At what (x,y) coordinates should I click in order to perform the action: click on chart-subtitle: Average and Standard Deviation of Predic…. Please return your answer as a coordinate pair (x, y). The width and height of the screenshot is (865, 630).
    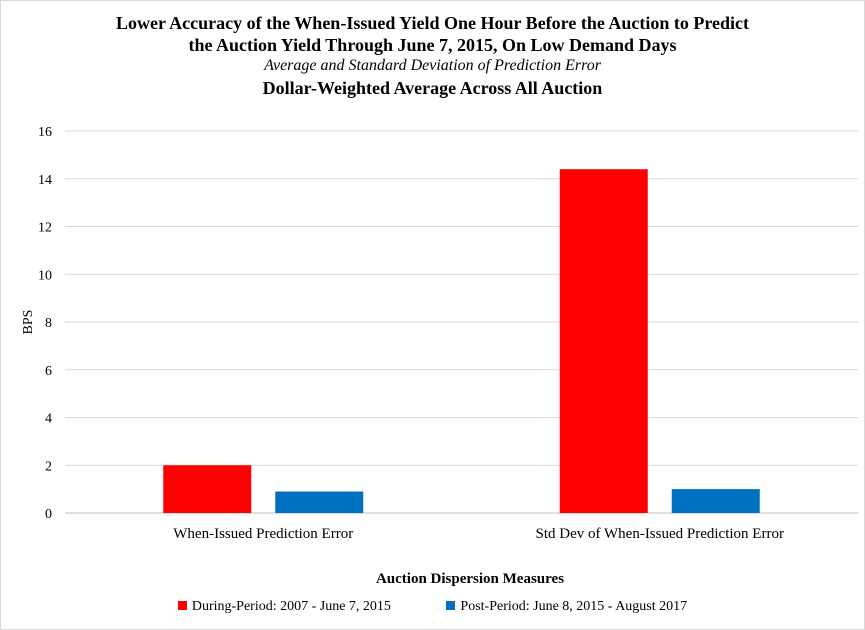
    Looking at the image, I should click on (432, 65).